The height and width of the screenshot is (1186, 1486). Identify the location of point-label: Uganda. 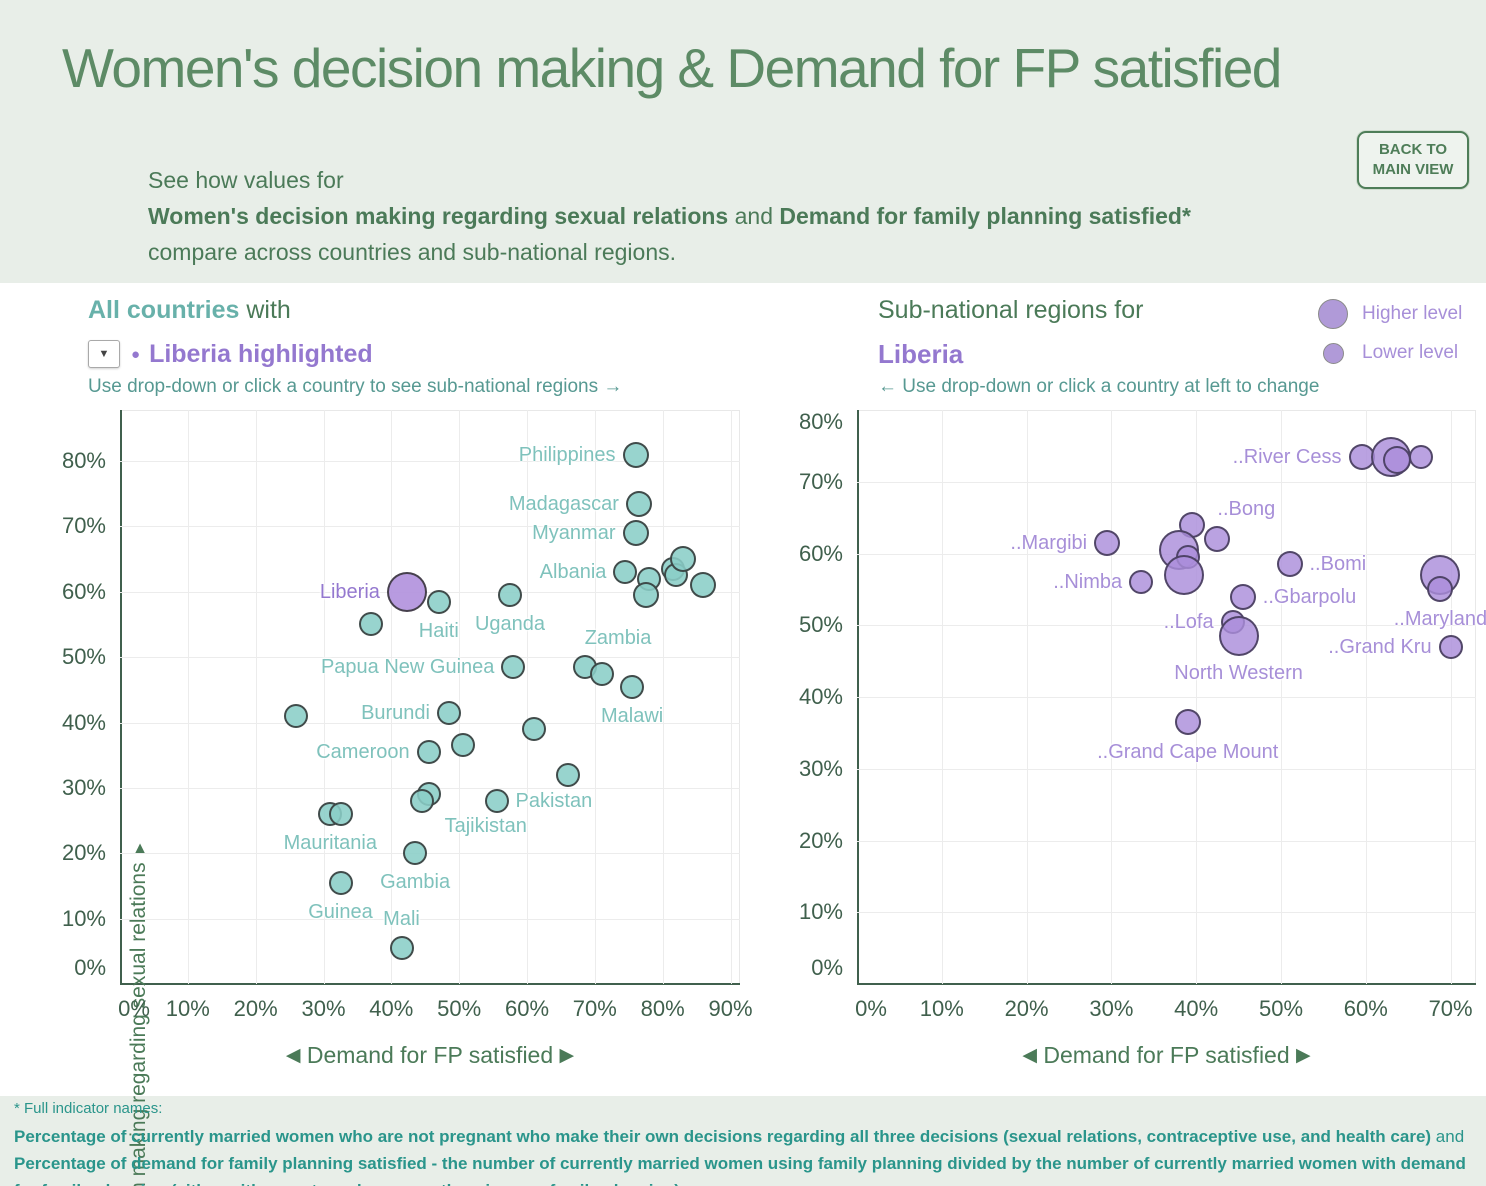
(510, 624).